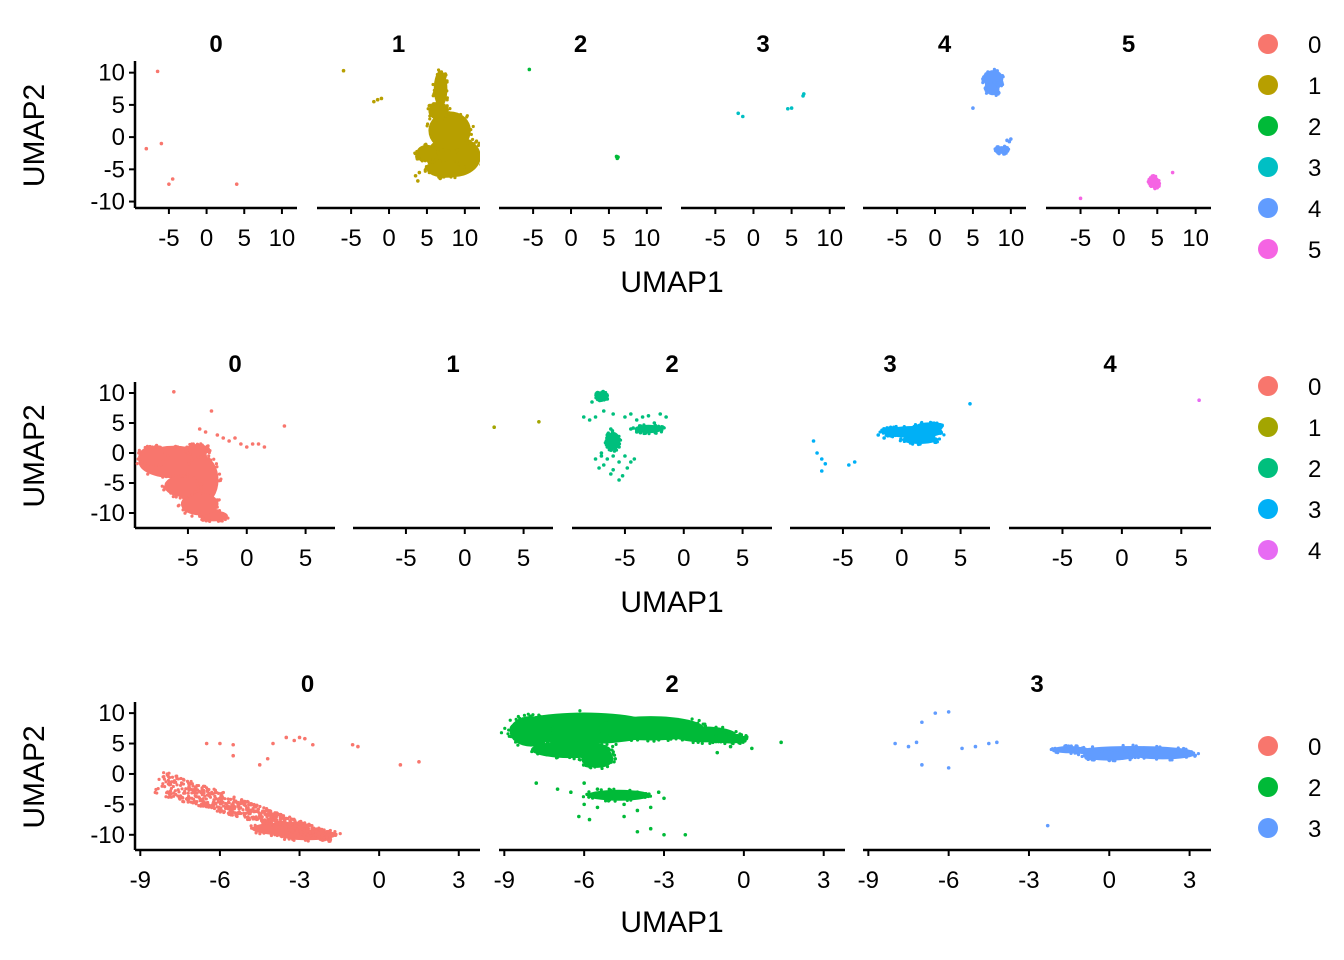 This screenshot has height=960, width=1344. Describe the element at coordinates (34, 135) in the screenshot. I see `y-axis-label: UMAP2` at that location.